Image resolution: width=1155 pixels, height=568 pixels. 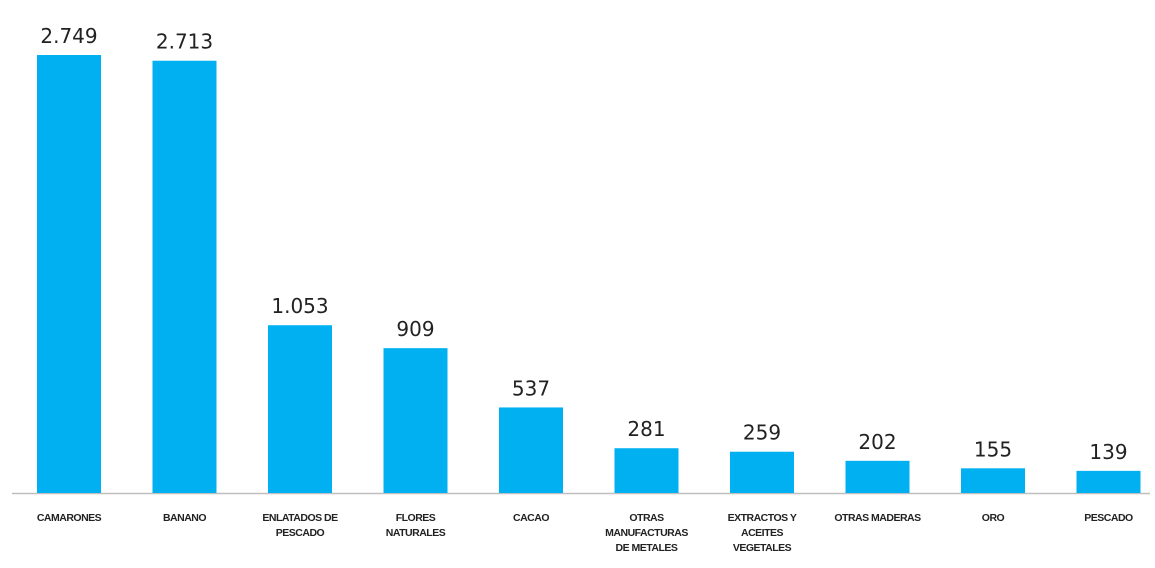 I want to click on x-tick-label: FLORES NATURALES, so click(x=415, y=525).